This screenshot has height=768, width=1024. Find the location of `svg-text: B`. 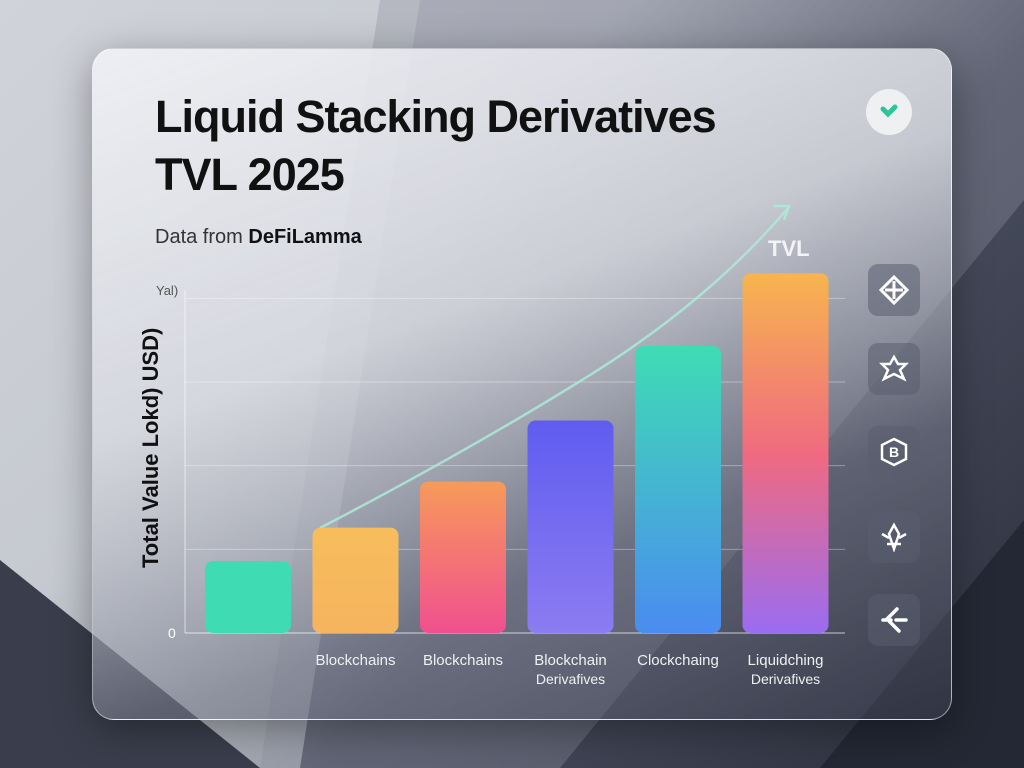

svg-text: B is located at coordinates (894, 452).